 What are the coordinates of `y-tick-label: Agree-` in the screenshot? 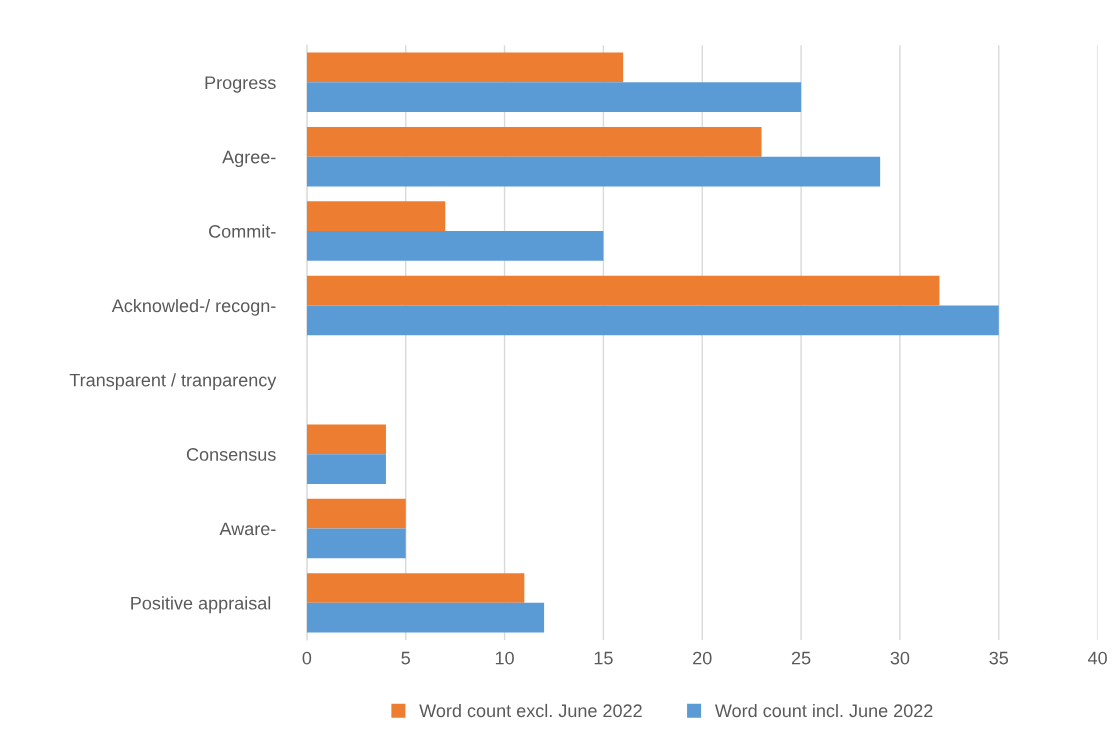 It's located at (249, 159).